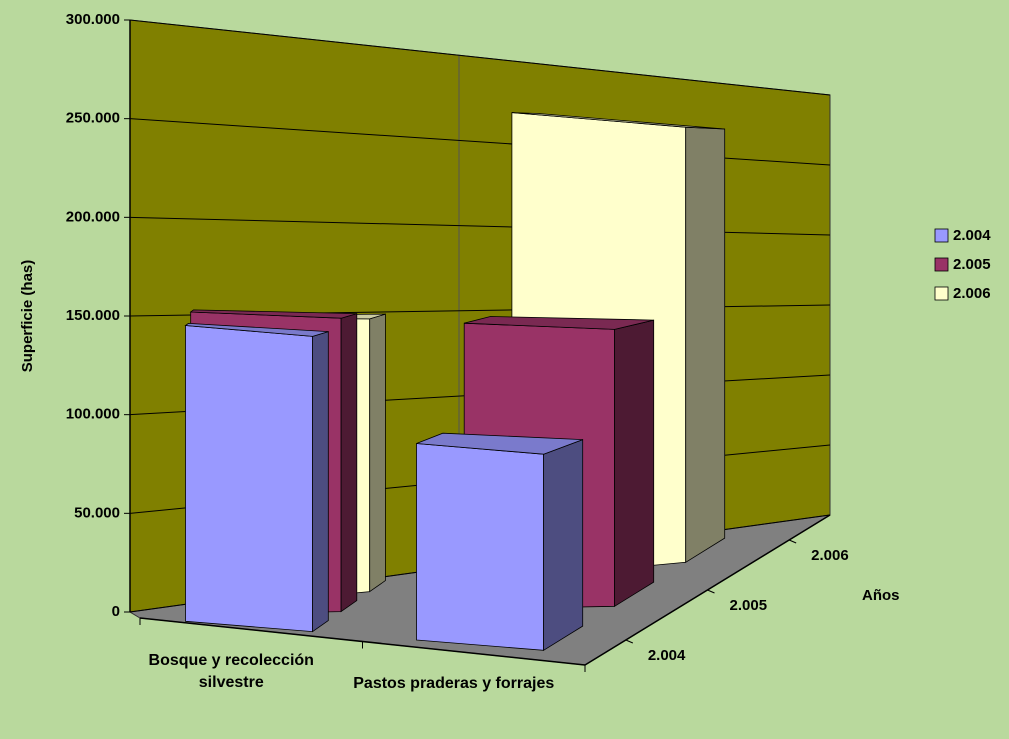 This screenshot has width=1009, height=739. Describe the element at coordinates (116, 611) in the screenshot. I see `y-tick-label: 0` at that location.